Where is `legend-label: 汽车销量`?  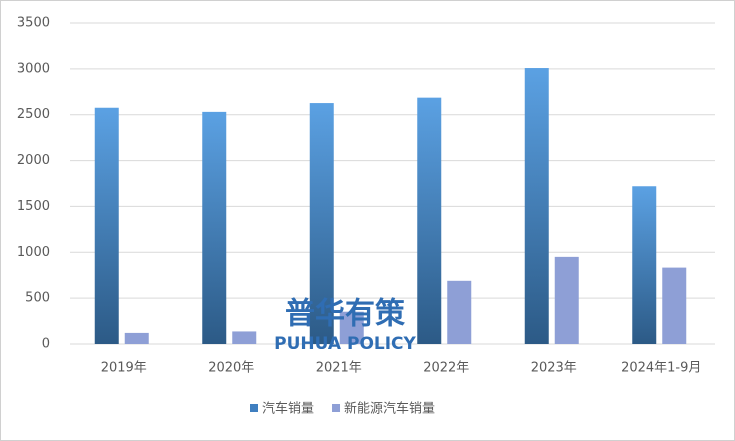
legend-label: 汽车销量 is located at coordinates (288, 409).